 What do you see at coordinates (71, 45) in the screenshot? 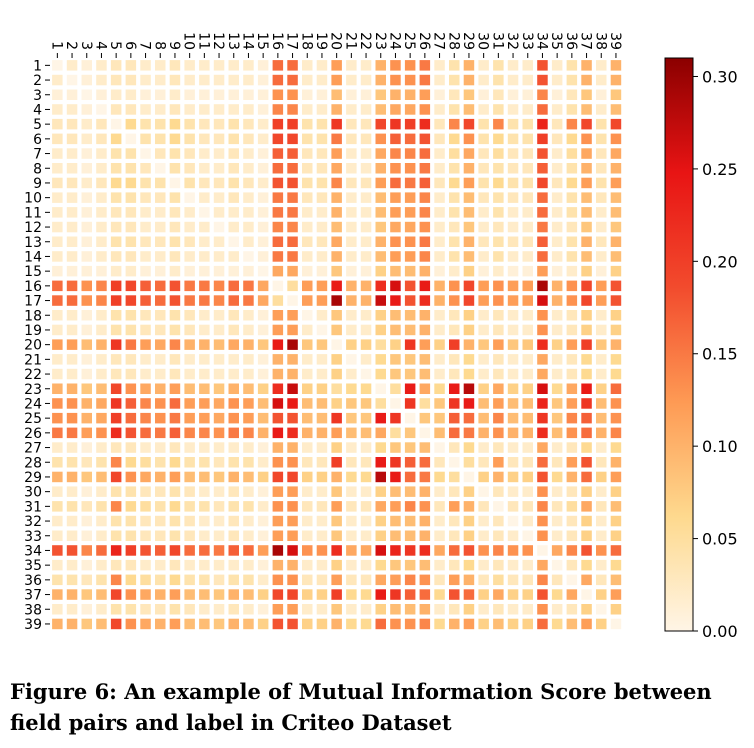
I see `x-tick-label-2: 2` at bounding box center [71, 45].